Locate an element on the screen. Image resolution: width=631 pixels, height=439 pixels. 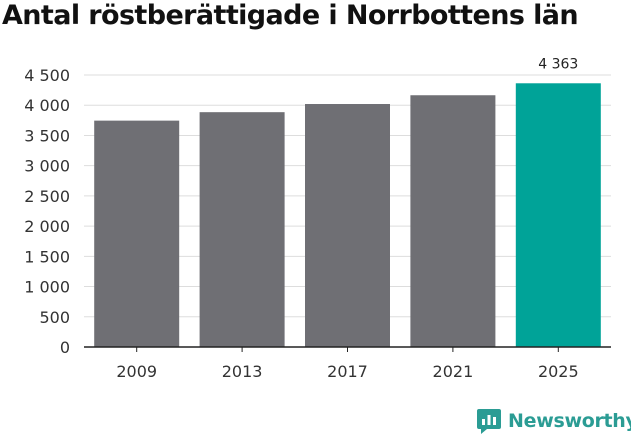
bar-2009 is located at coordinates (137, 233).